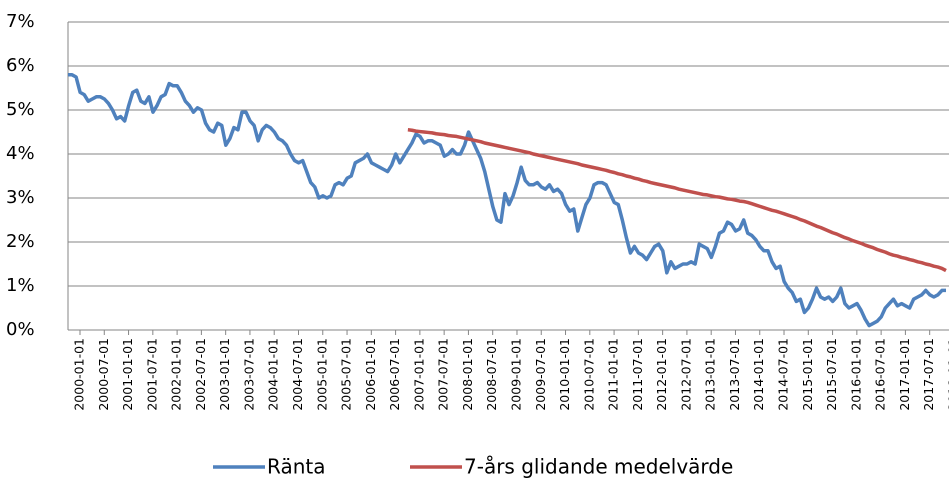 The image size is (949, 490). I want to click on x-tick-label: 2001-01-01, so click(127, 374).